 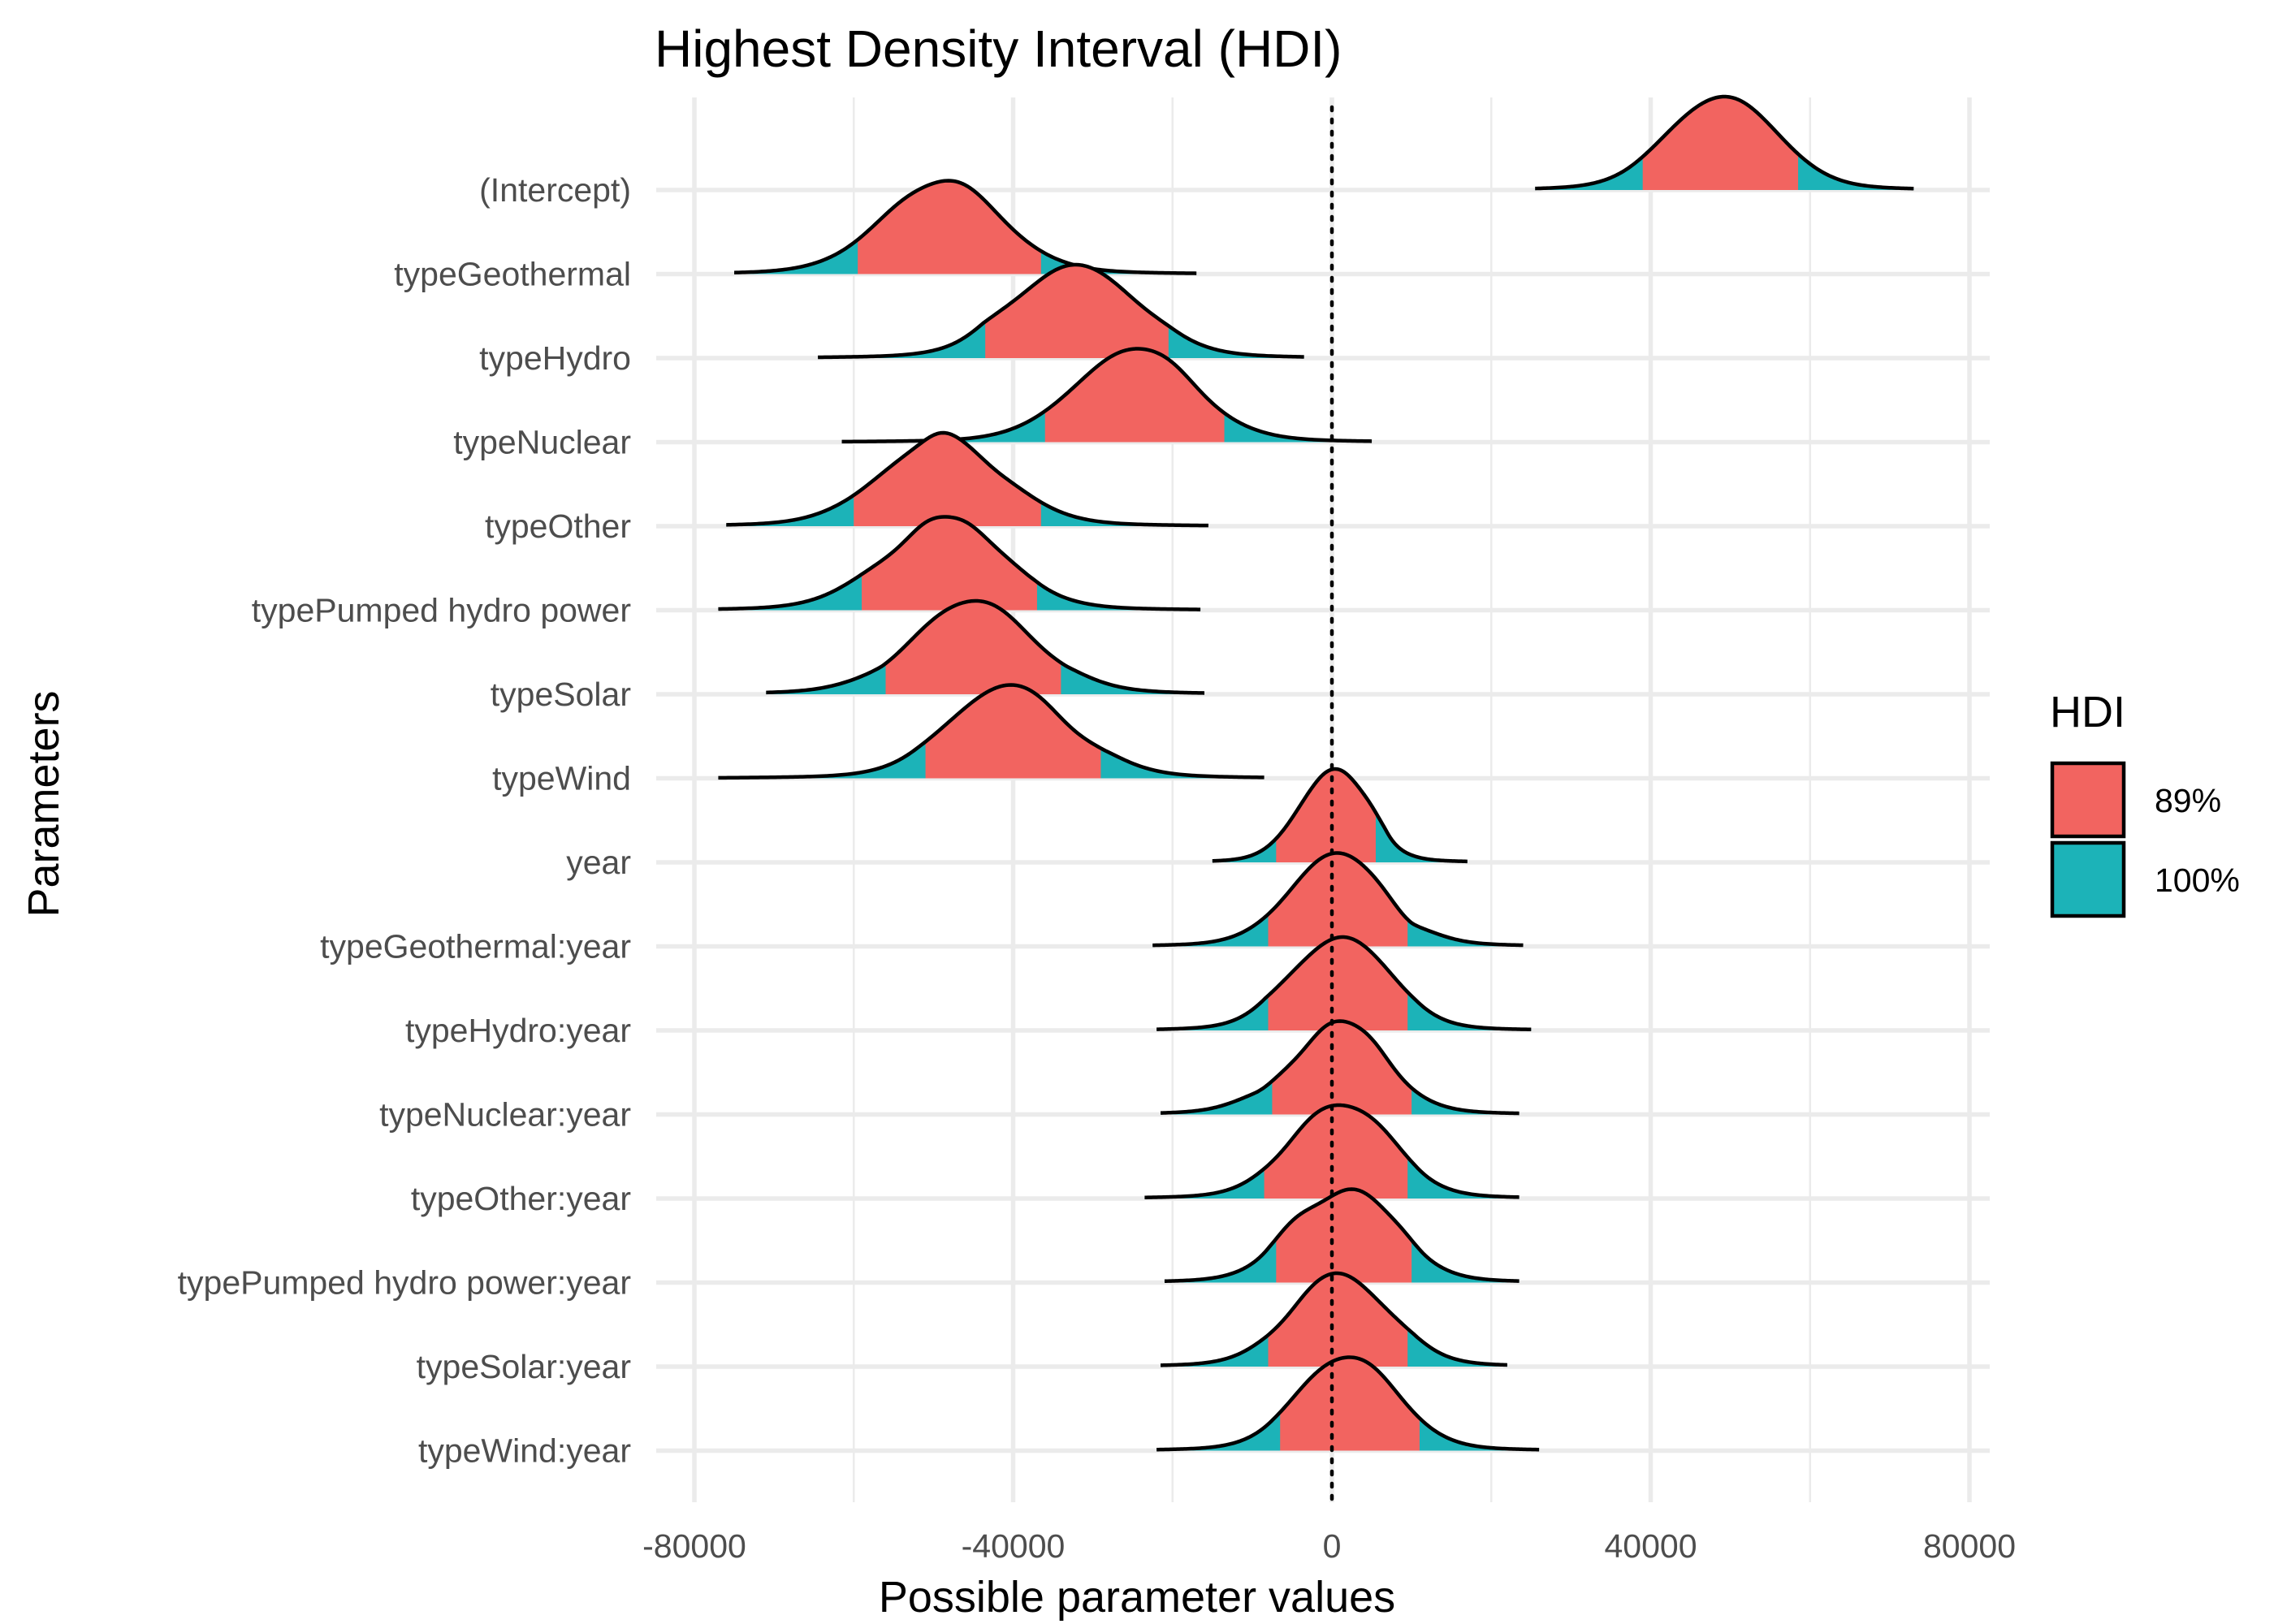 I want to click on y-tick-label: typeNuclear, so click(x=542, y=443).